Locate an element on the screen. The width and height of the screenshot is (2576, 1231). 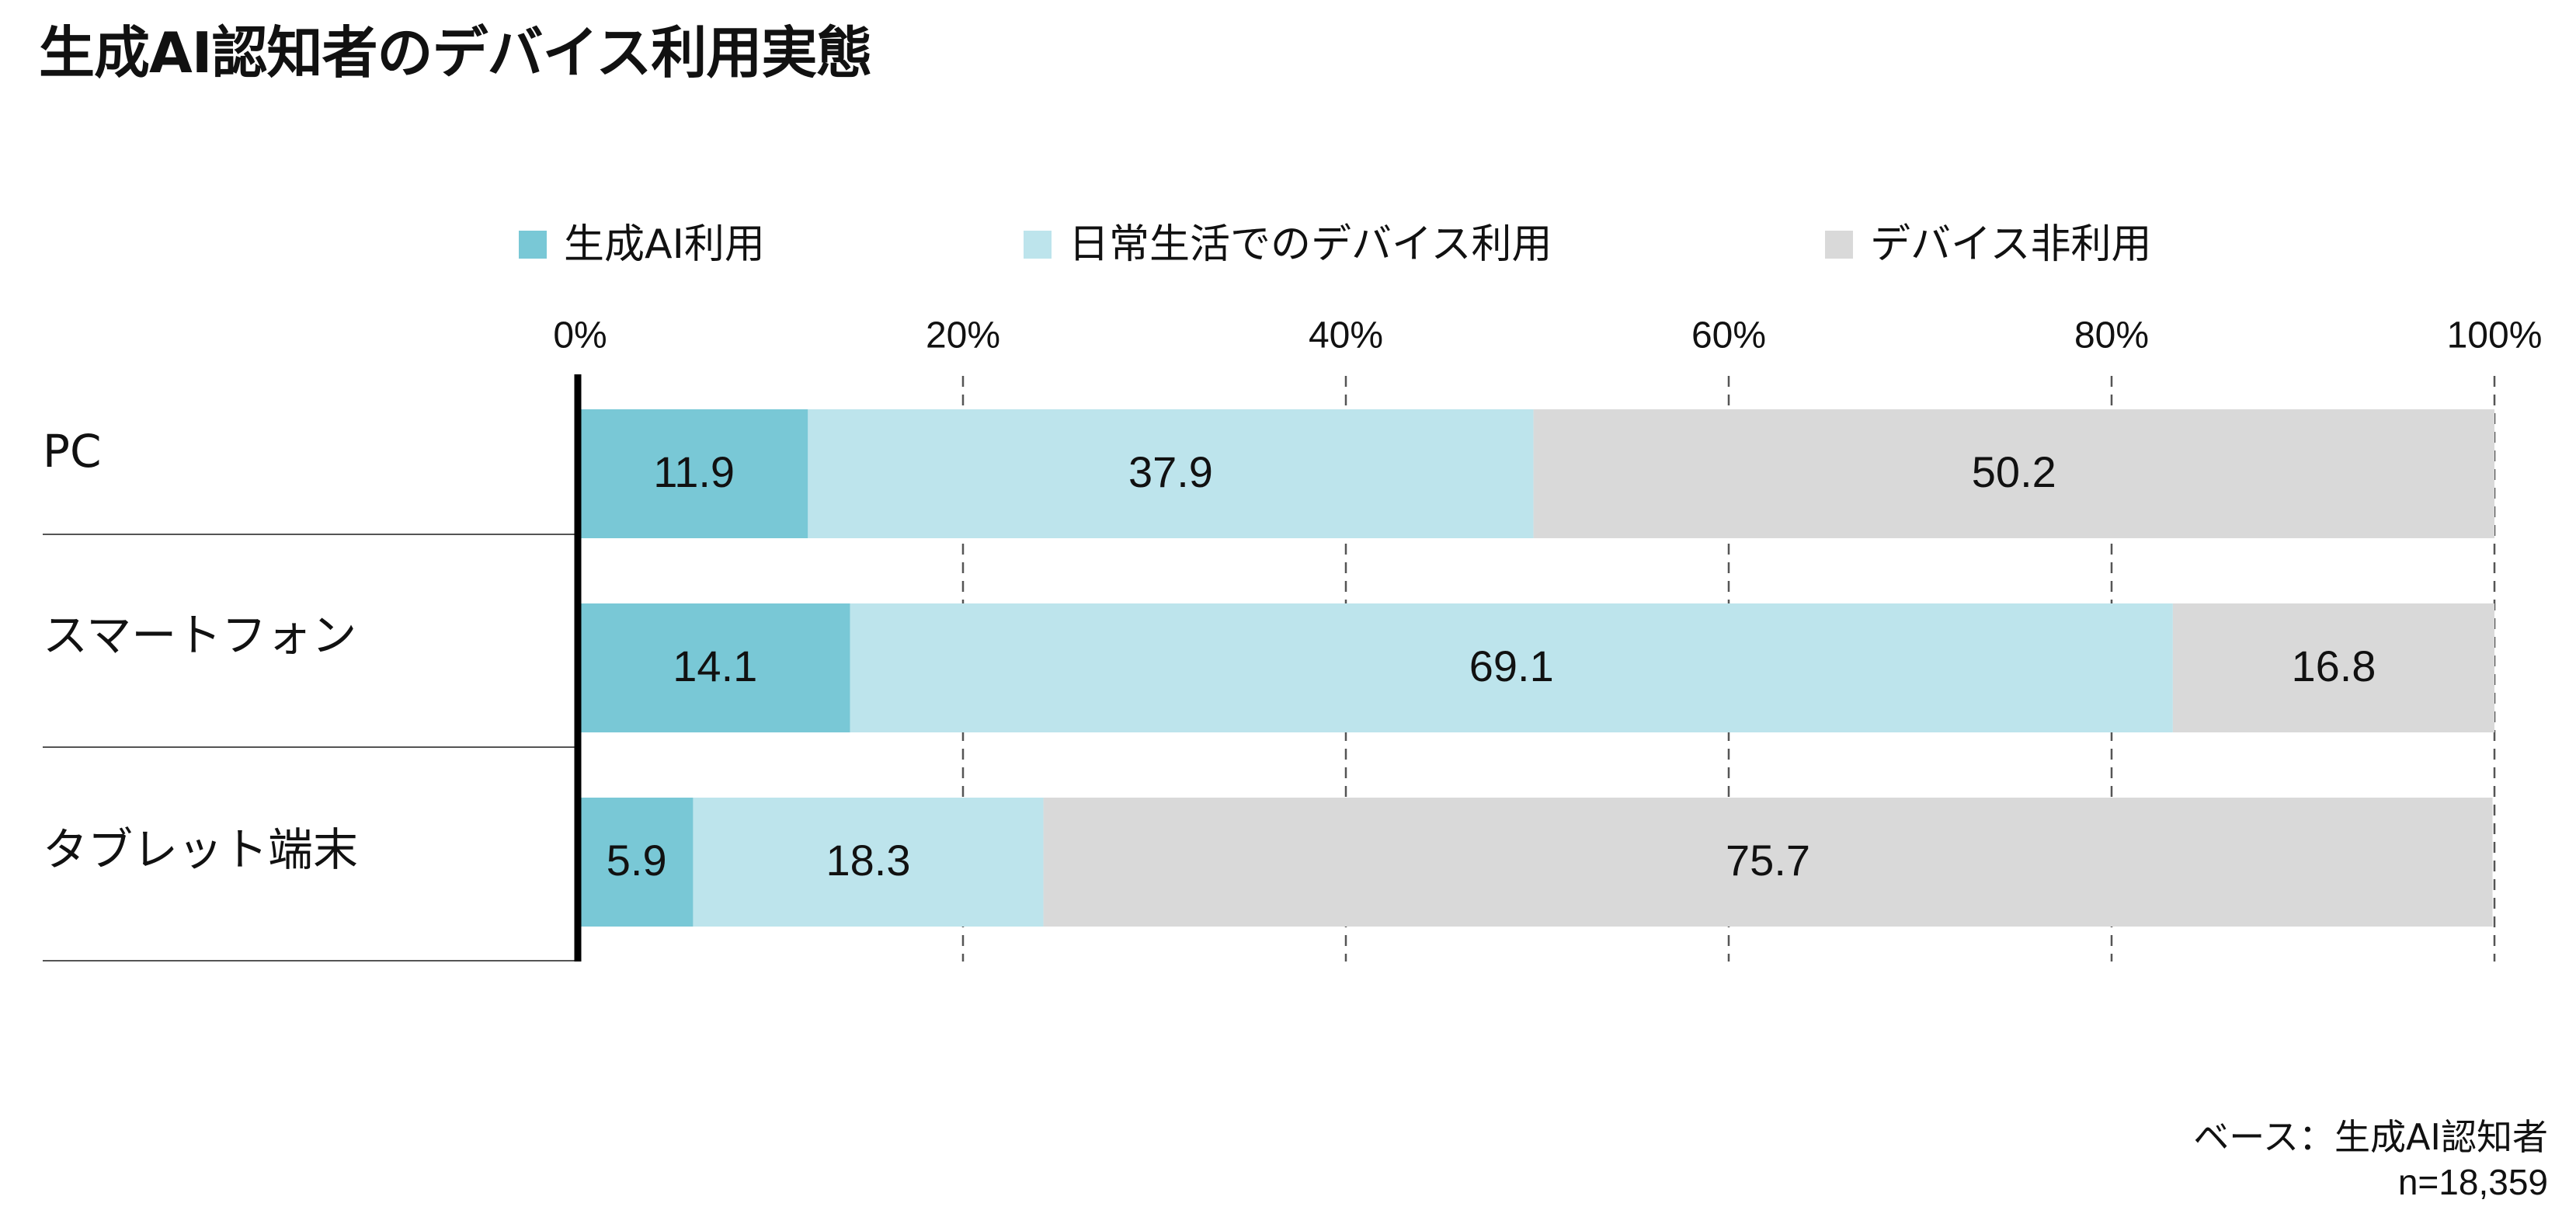
value-label: 37.9 is located at coordinates (1170, 471).